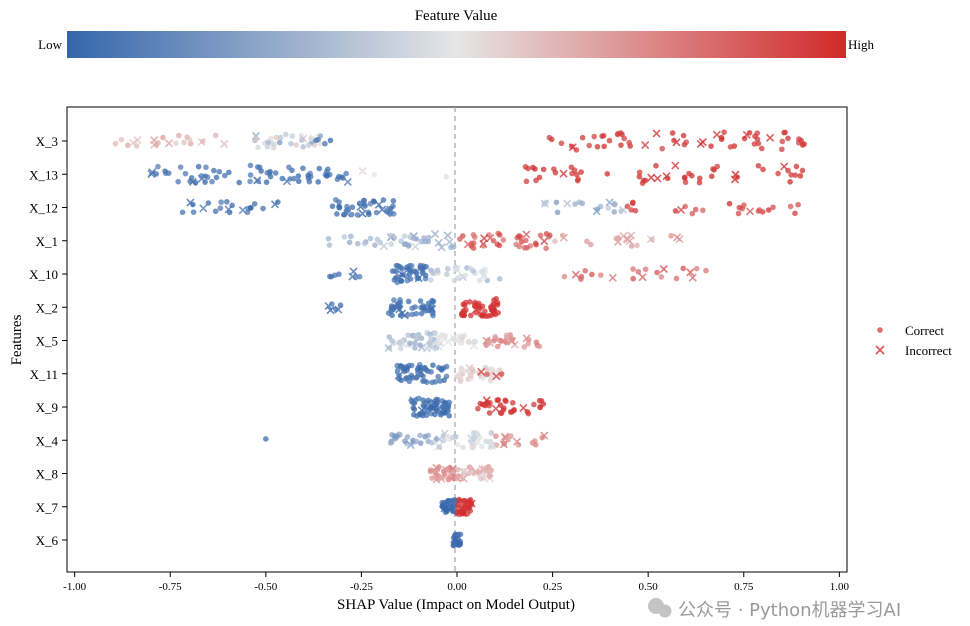 This screenshot has height=626, width=970. I want to click on feature-label-X_13: X_13, so click(43, 174).